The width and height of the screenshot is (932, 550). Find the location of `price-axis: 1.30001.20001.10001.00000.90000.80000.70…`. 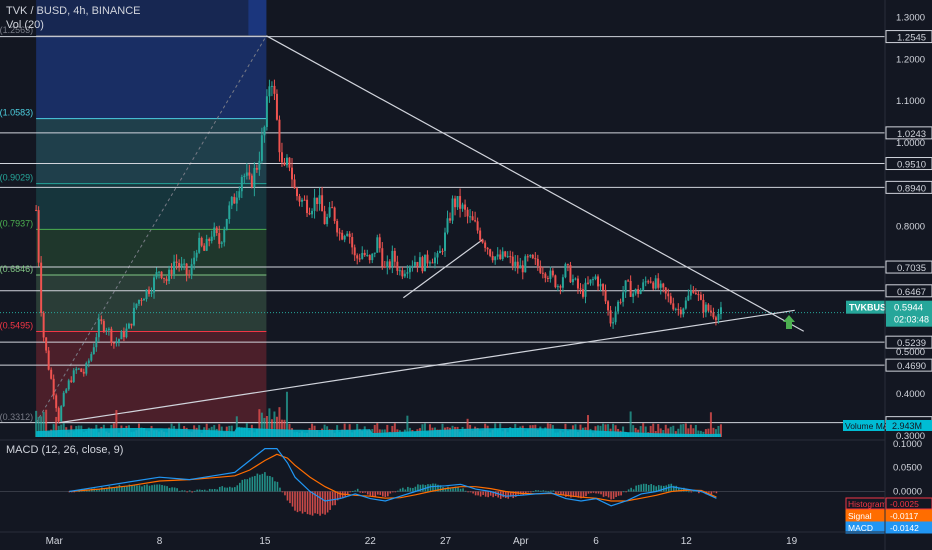

price-axis: 1.30001.20001.10001.00000.90000.80000.70… is located at coordinates (887, 273).